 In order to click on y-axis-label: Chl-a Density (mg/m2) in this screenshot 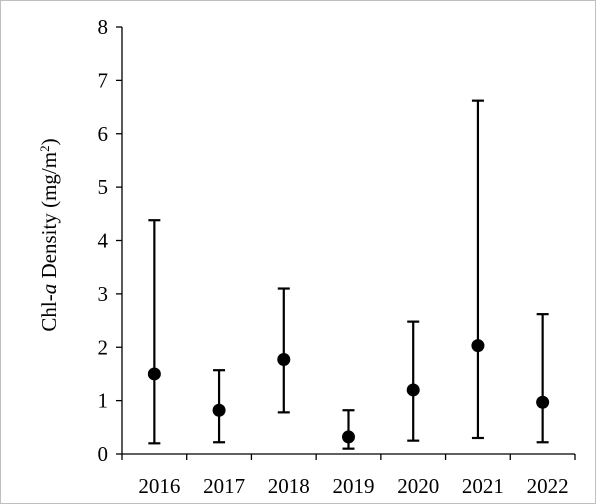, I will do `click(49, 234)`.